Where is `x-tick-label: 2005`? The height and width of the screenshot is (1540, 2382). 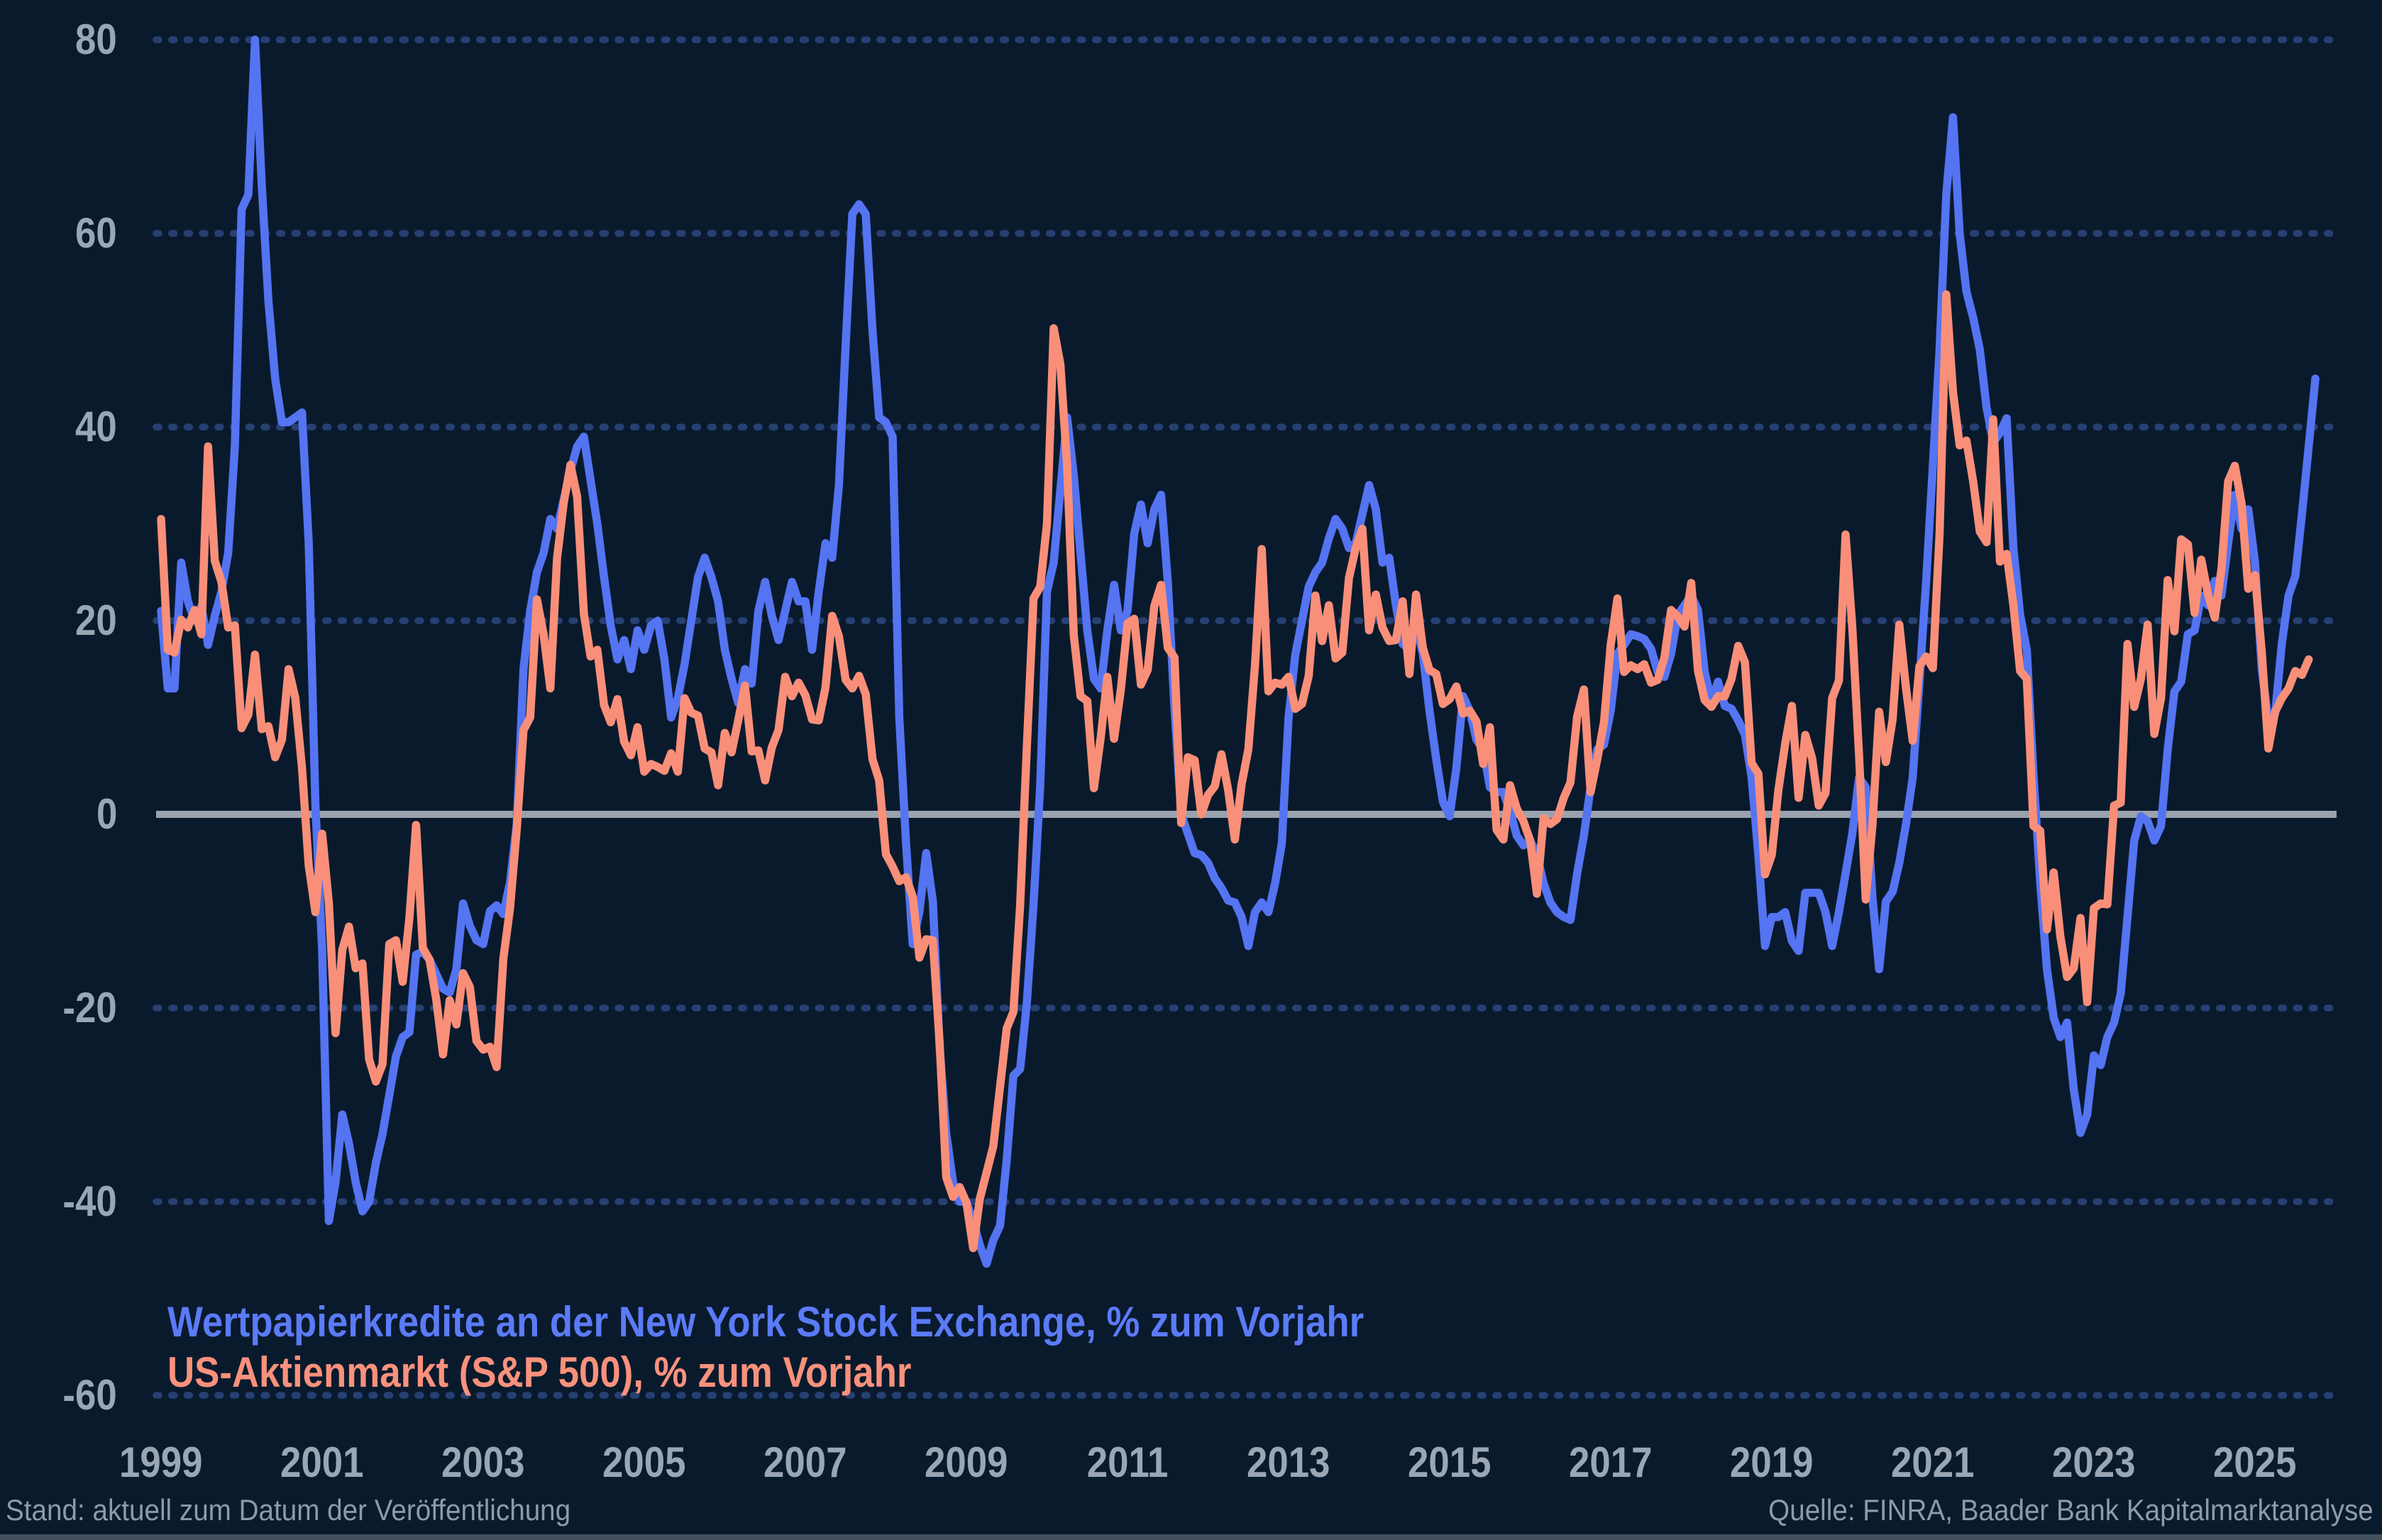 x-tick-label: 2005 is located at coordinates (644, 1462).